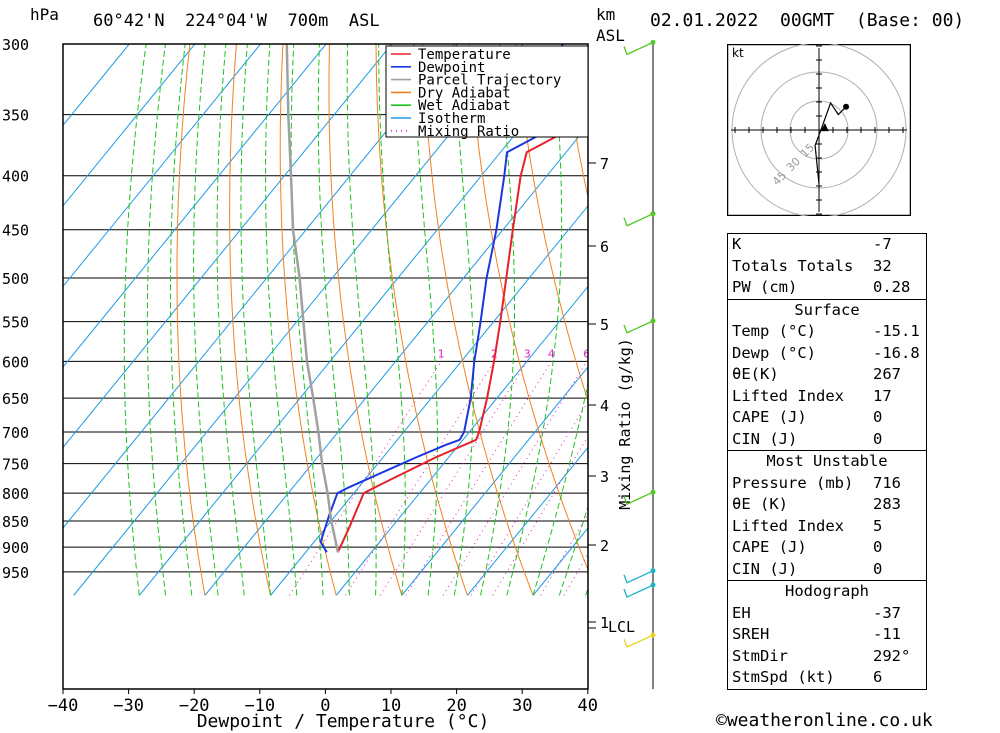 This screenshot has height=733, width=1000. I want to click on pressure-tick-label: 500, so click(15, 279).